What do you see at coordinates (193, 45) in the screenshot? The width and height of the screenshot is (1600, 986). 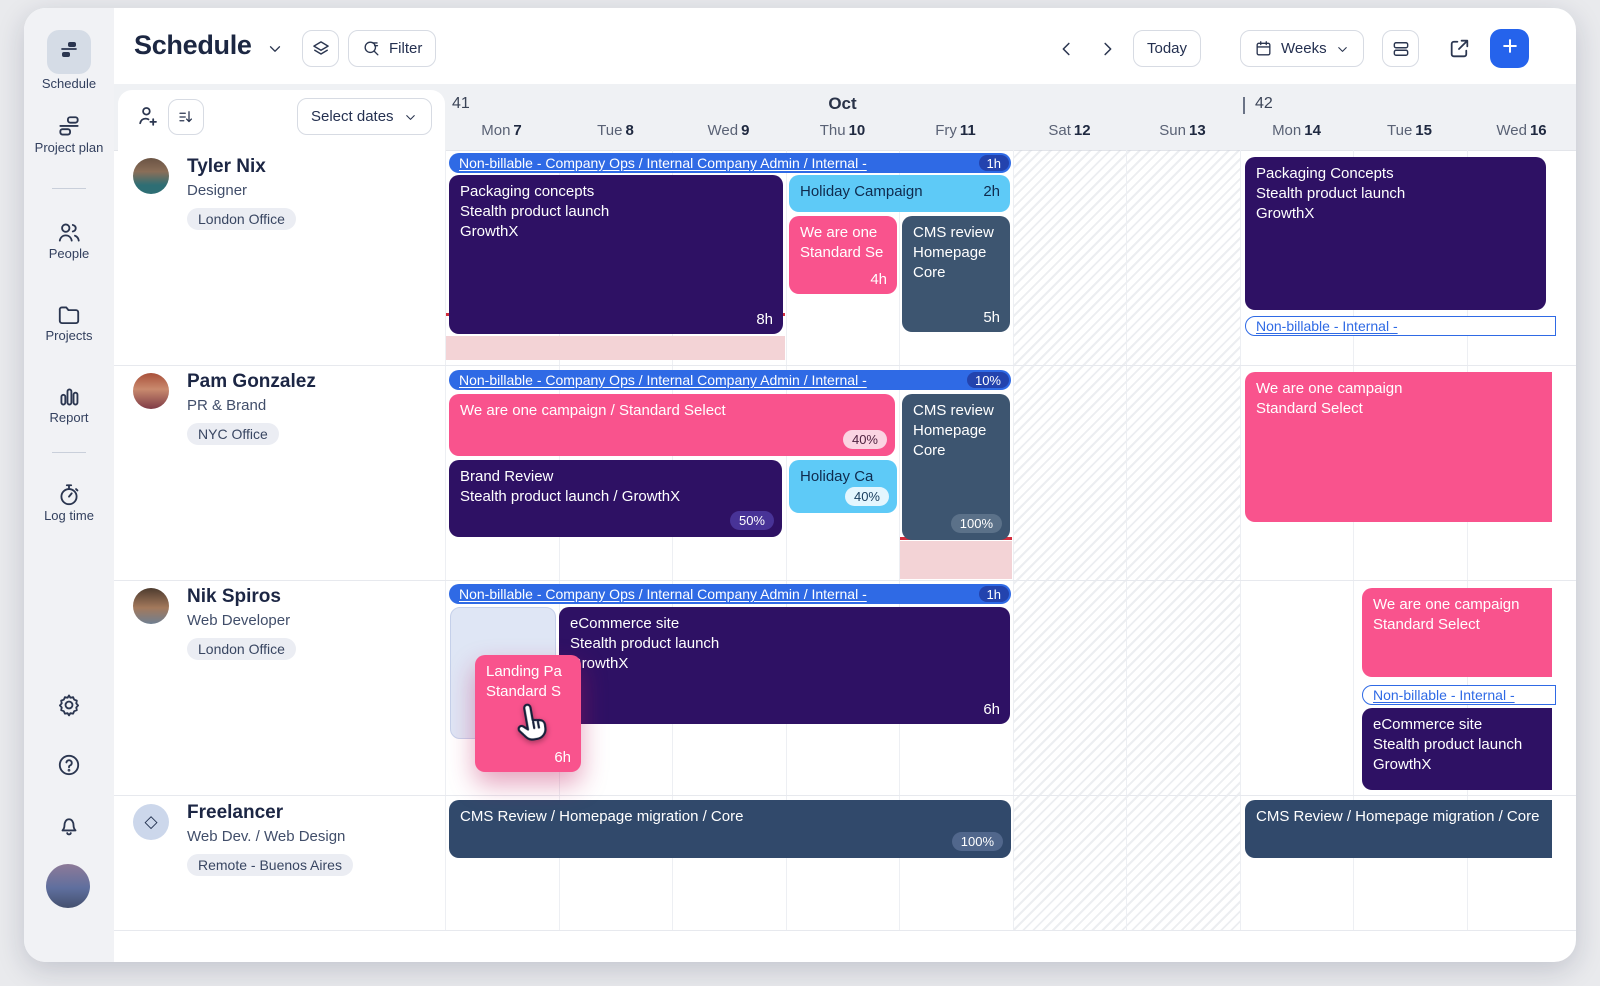 I see `page-title: Schedule` at bounding box center [193, 45].